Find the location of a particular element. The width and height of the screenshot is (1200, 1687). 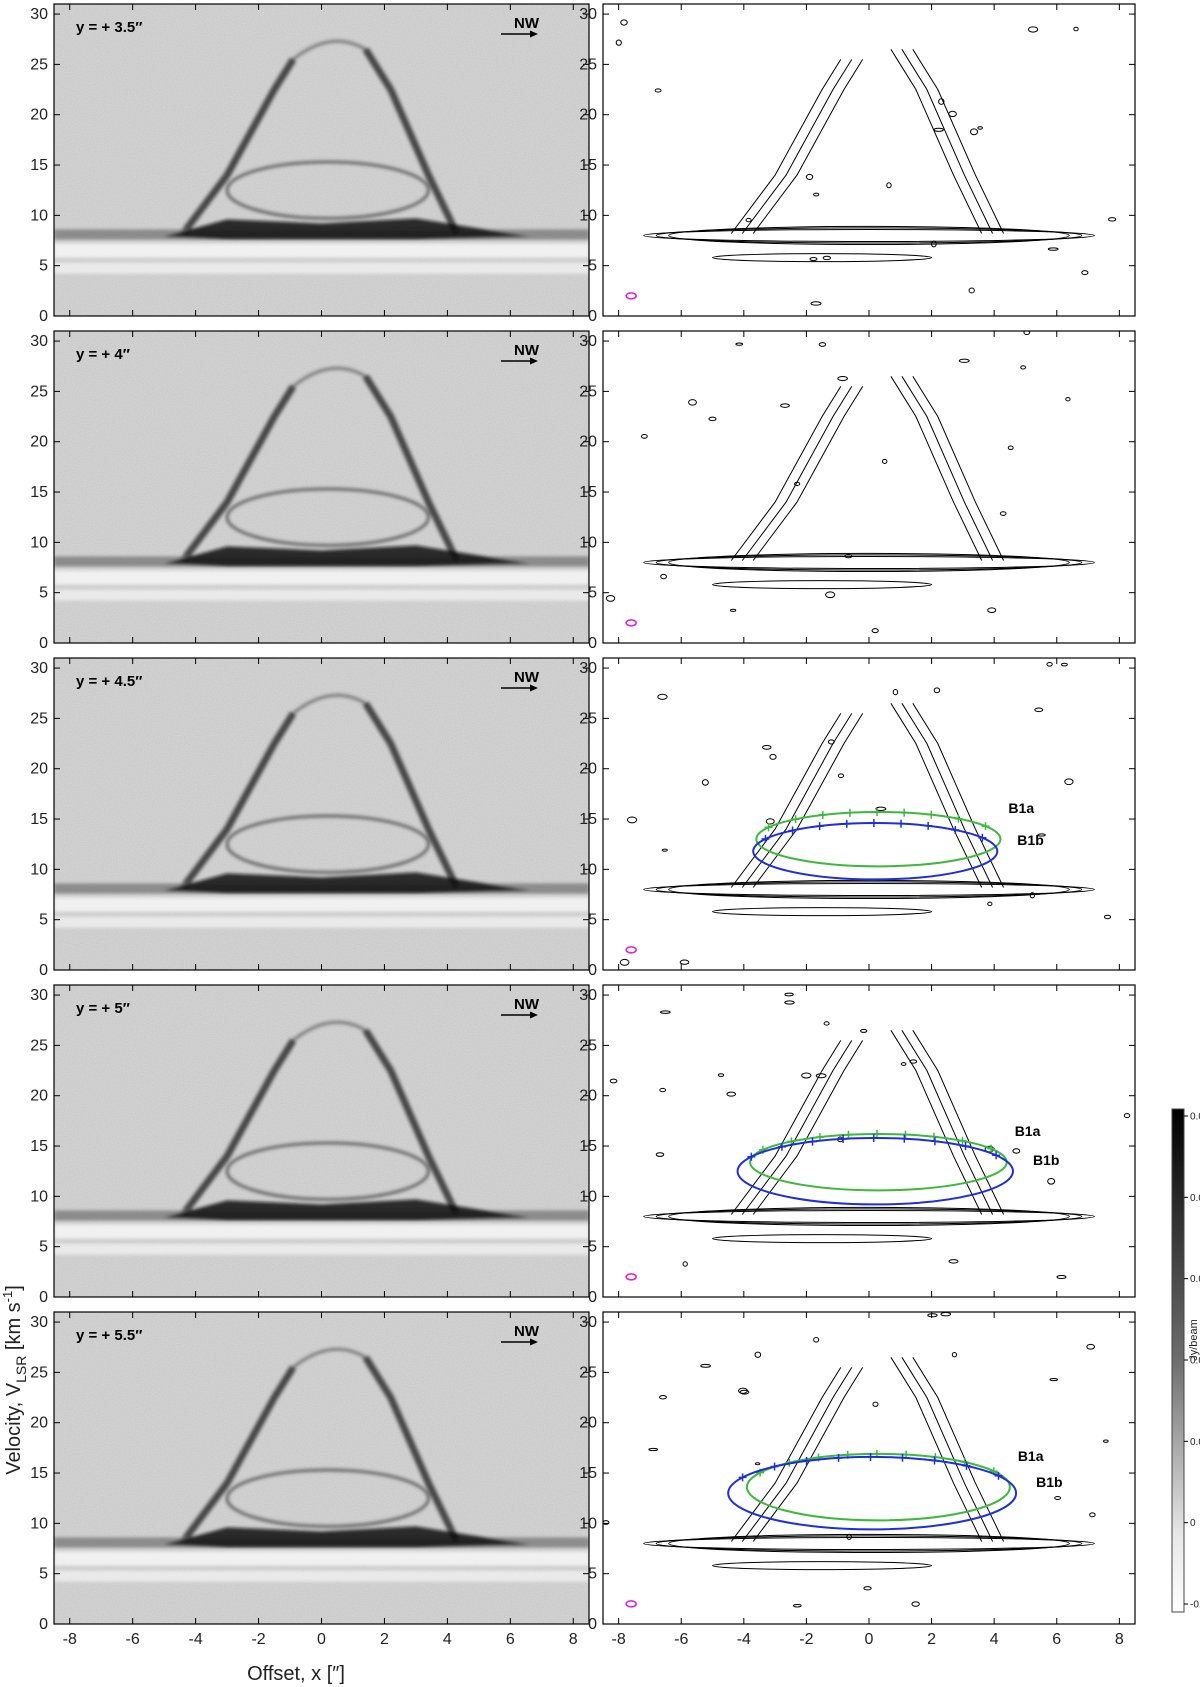

ellipse-label-b1a: B1a is located at coordinates (1021, 808).